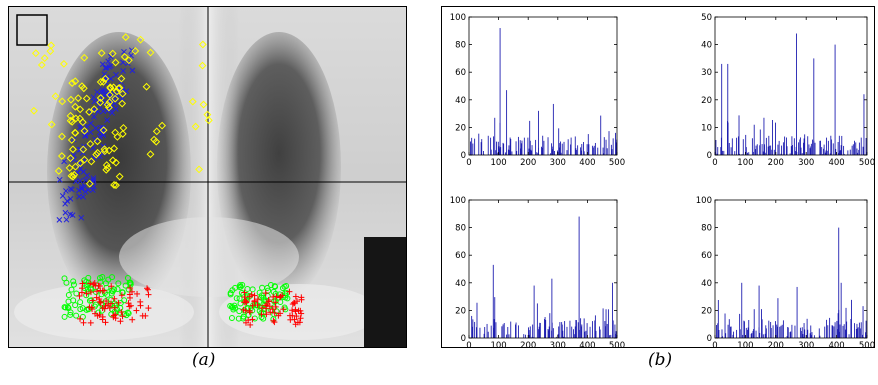 This screenshot has width=878, height=385. Describe the element at coordinates (121, 111) in the screenshot. I see `yellow-diamond-markers` at that location.